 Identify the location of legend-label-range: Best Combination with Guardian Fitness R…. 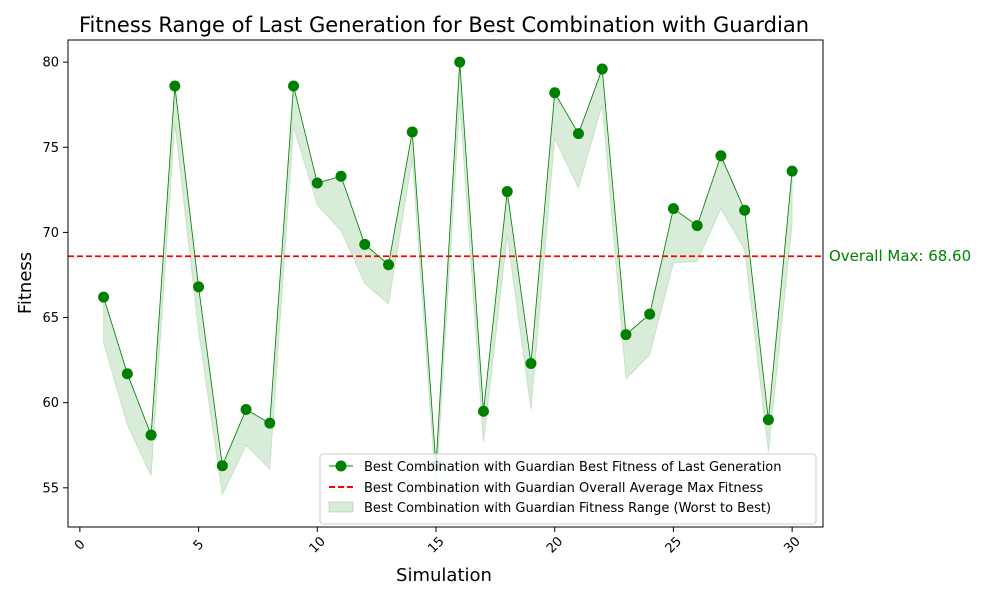
(567, 508).